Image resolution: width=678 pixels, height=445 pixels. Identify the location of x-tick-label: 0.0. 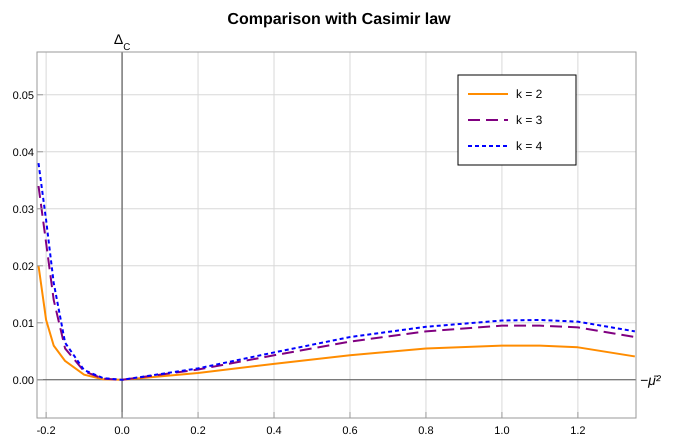
(122, 431).